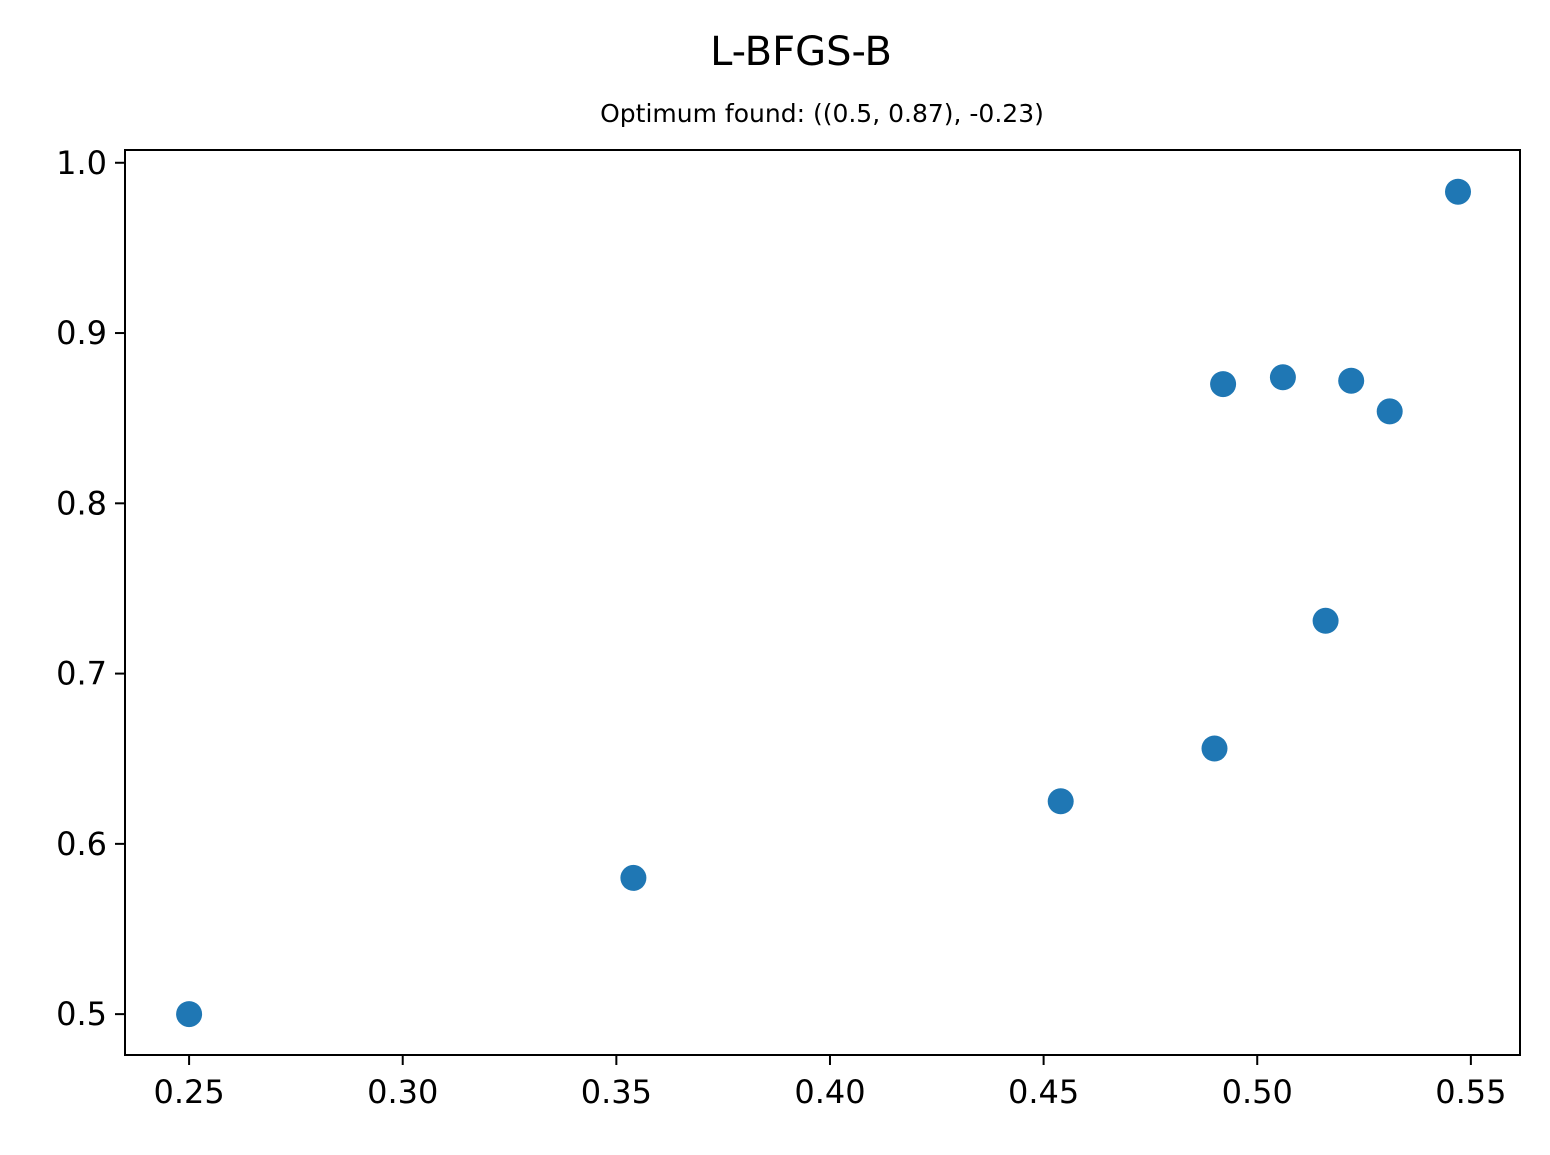 The height and width of the screenshot is (1155, 1550). Describe the element at coordinates (81, 503) in the screenshot. I see `y-tick-label: 0.8` at that location.